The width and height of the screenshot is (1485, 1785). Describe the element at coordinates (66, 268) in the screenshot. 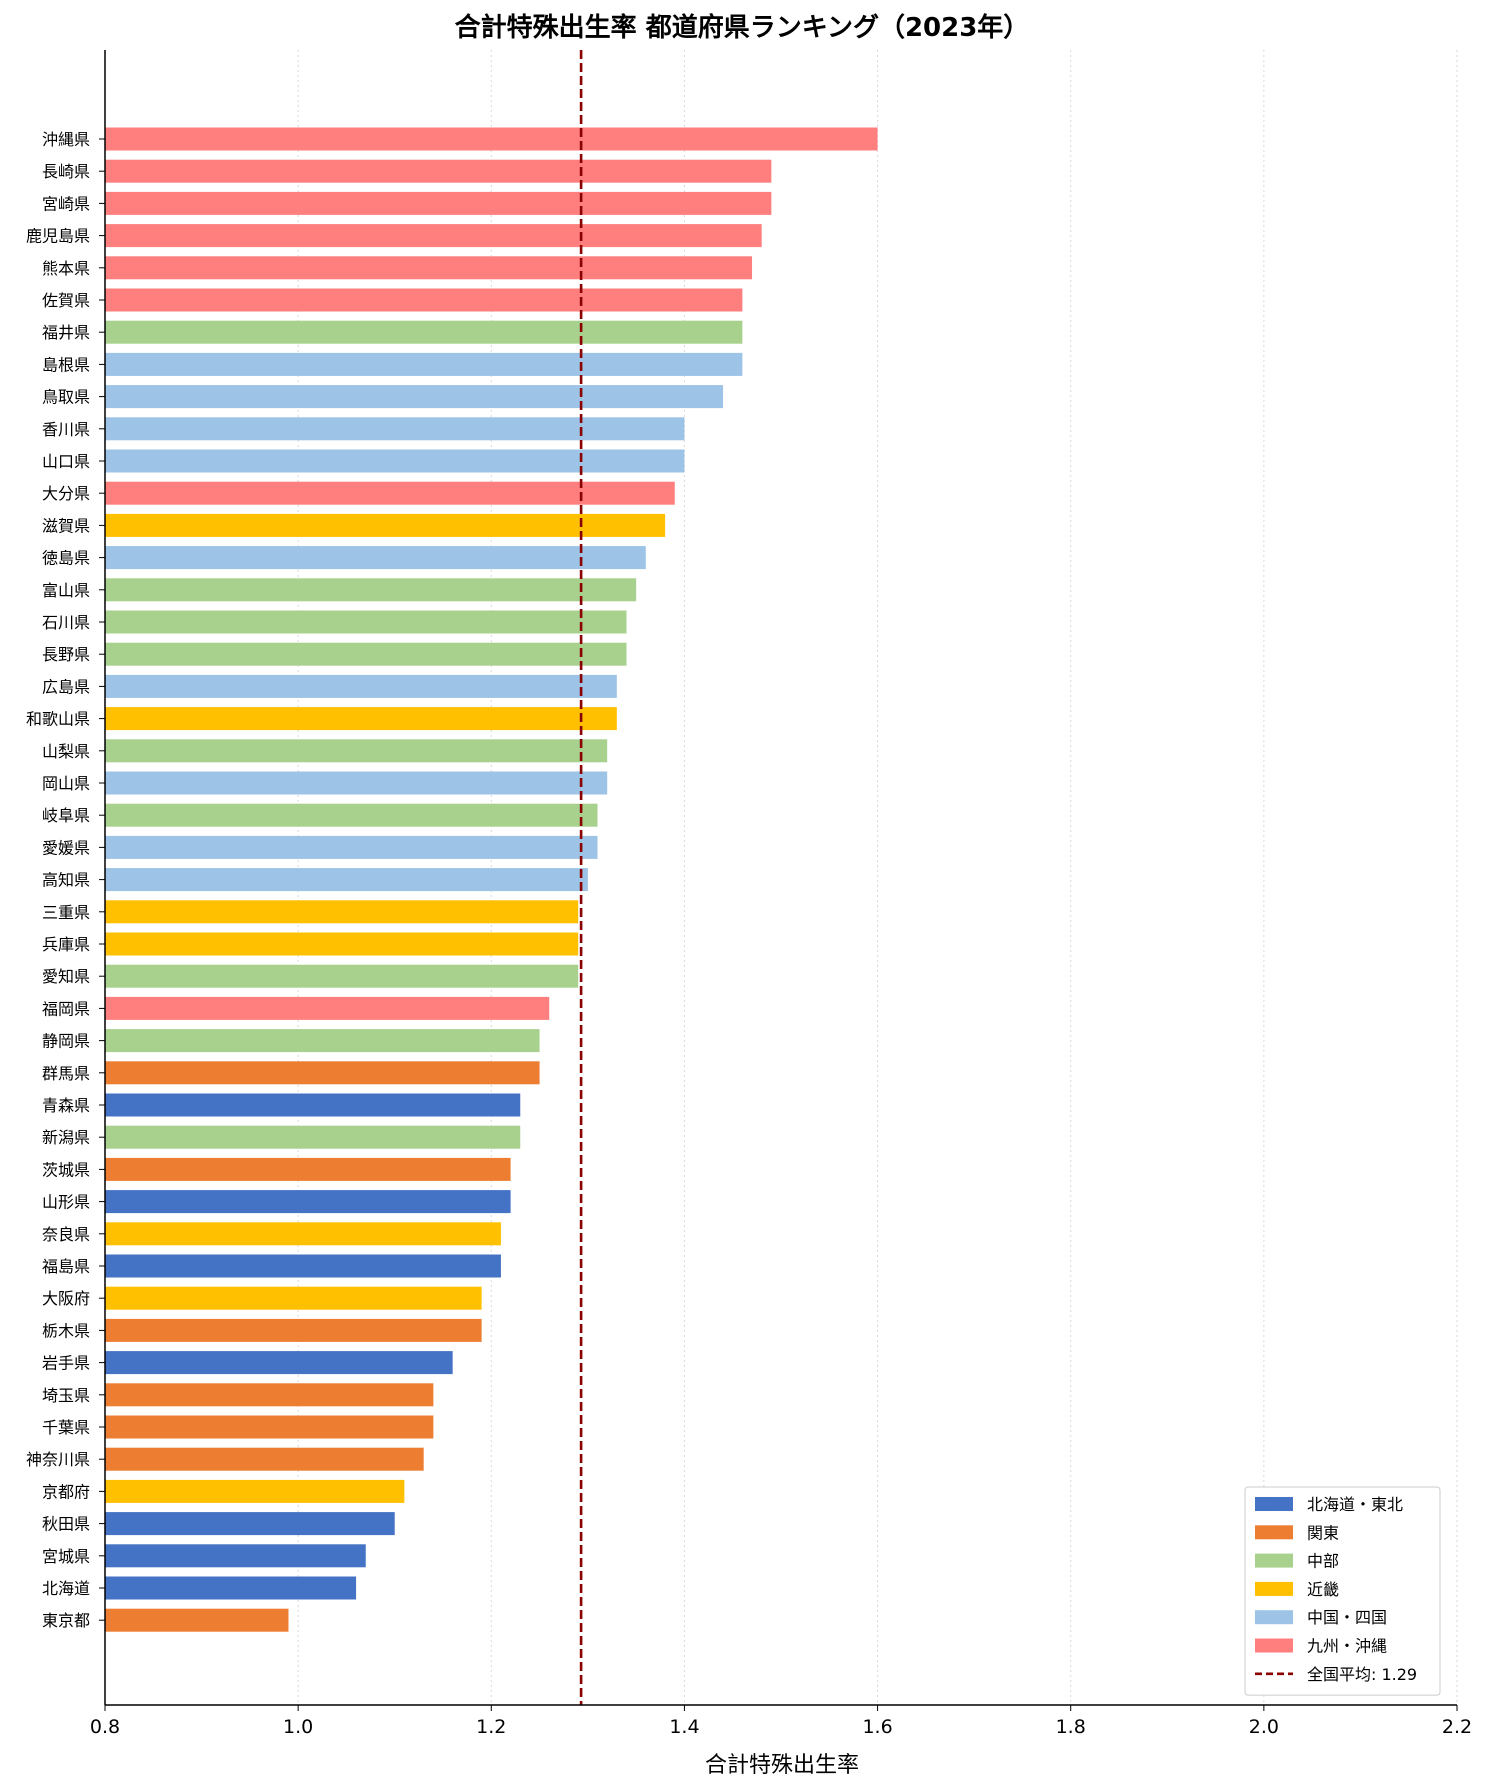

I see `y-tick-label: 熊本県` at that location.